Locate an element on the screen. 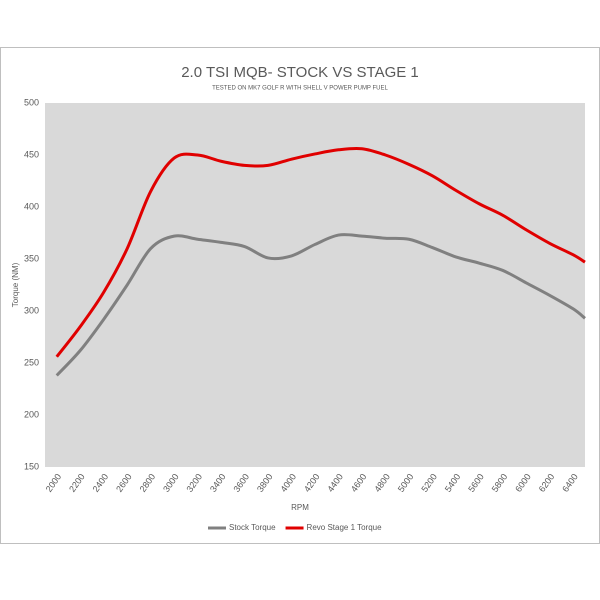  y-tick-label: 350 is located at coordinates (31, 258).